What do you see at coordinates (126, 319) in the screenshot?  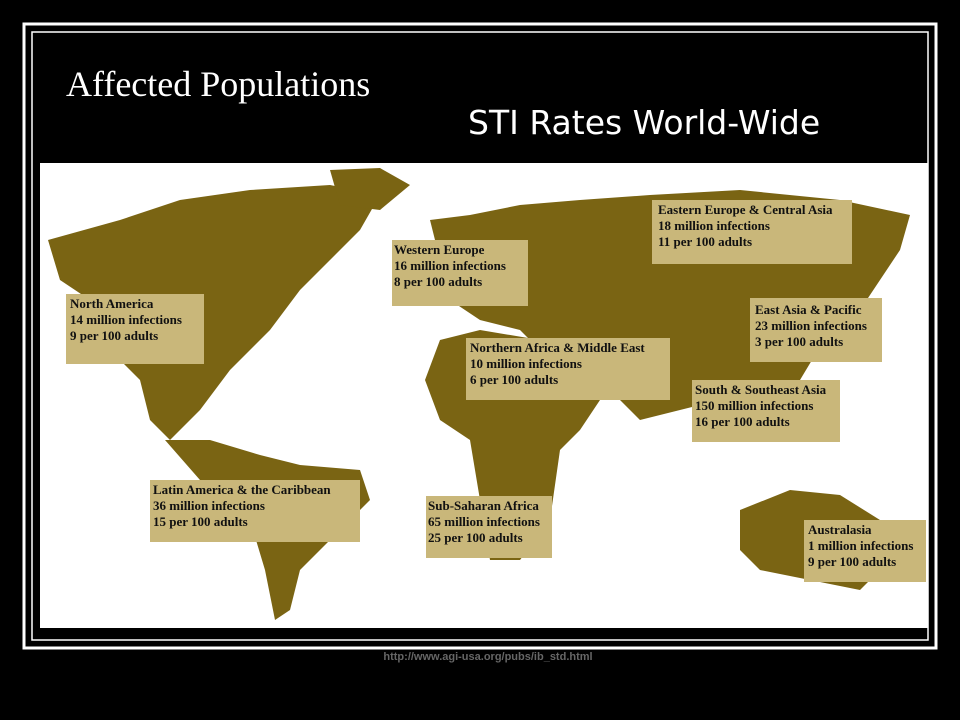 I see `region-infections: 14 million infections` at bounding box center [126, 319].